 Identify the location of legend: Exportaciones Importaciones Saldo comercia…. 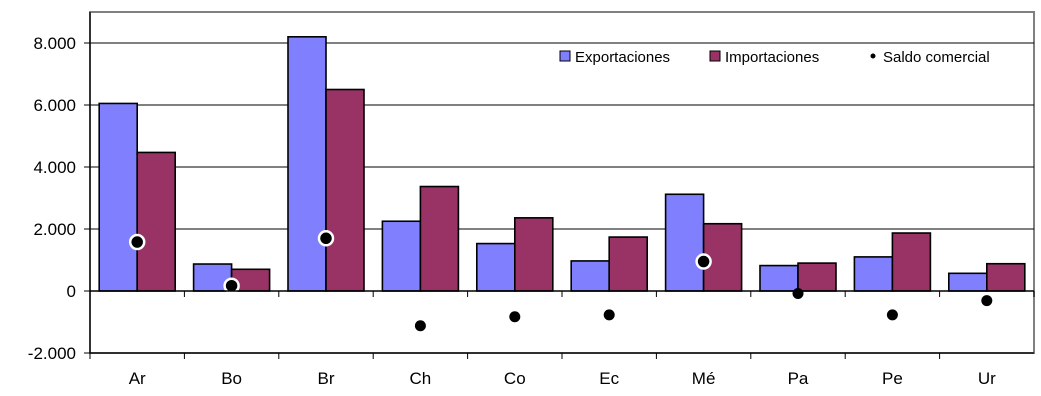
(774, 57).